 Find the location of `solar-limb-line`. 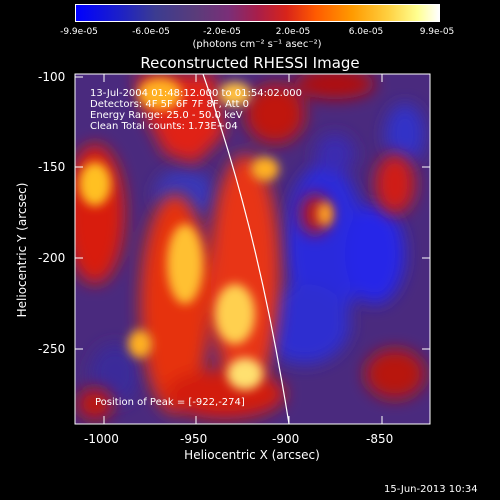

solar-limb-line is located at coordinates (246, 249).